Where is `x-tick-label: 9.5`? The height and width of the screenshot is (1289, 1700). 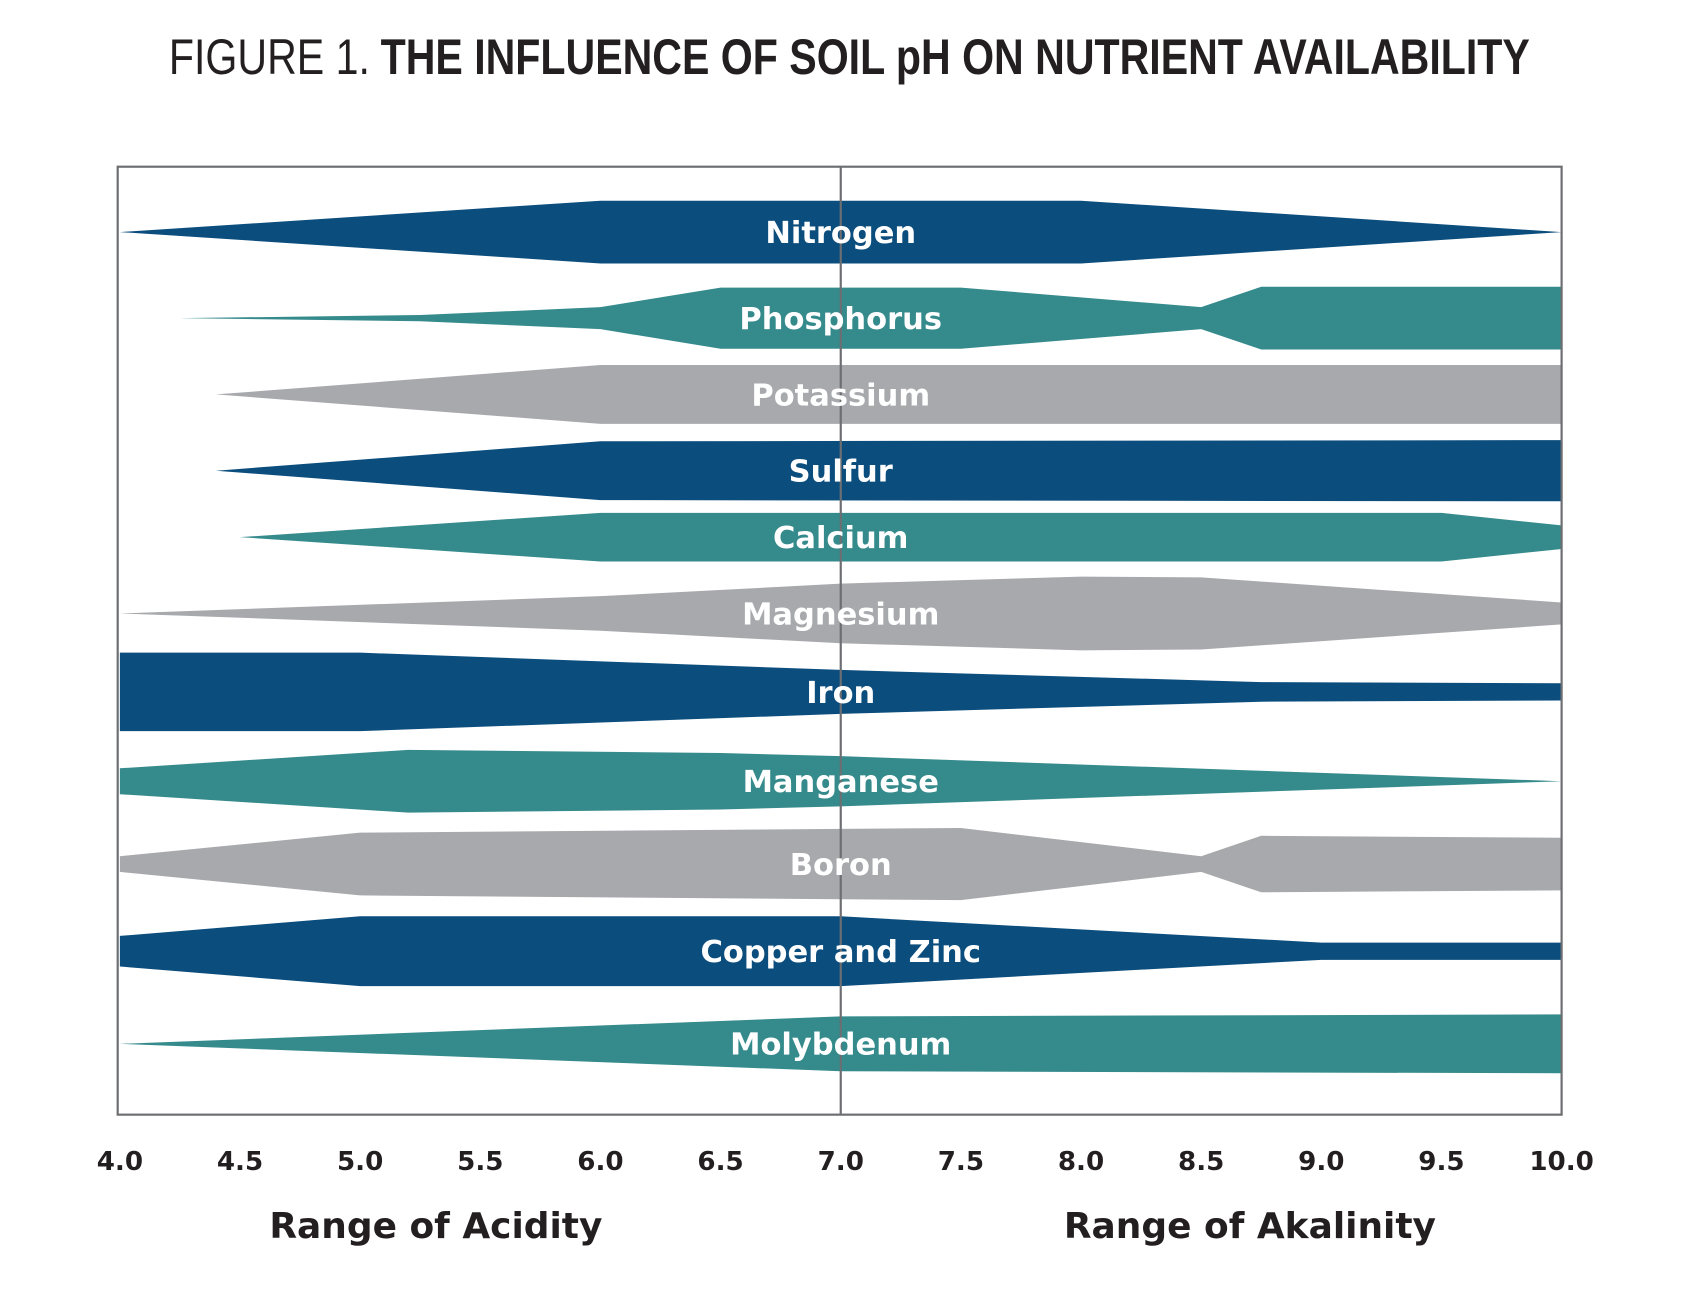
x-tick-label: 9.5 is located at coordinates (1441, 1162).